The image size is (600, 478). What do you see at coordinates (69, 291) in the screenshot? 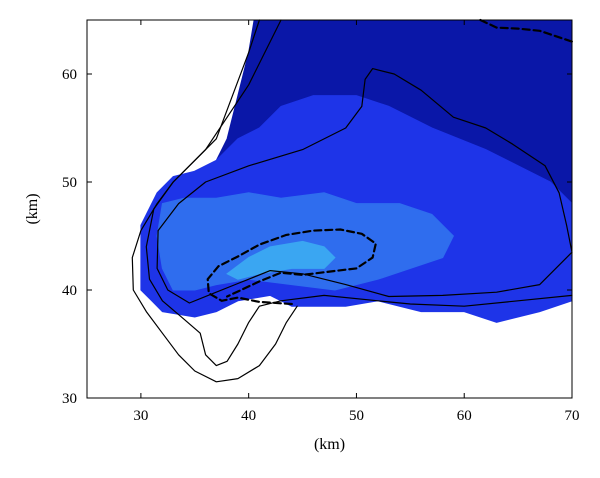
I see `y-tick-label: 40` at bounding box center [69, 291].